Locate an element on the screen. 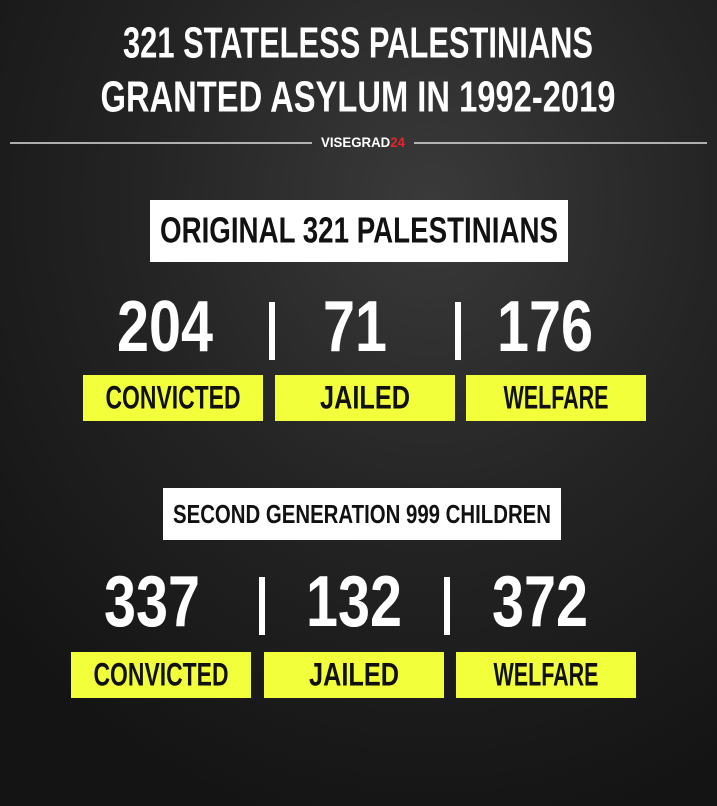 The width and height of the screenshot is (717, 806). stat-number: 132 is located at coordinates (354, 602).